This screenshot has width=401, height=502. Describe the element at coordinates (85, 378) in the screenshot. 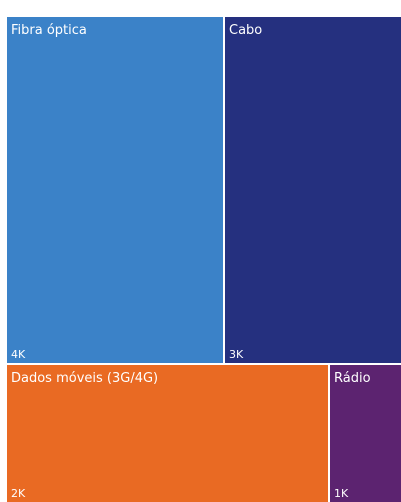

I see `tile-label: Dados móveis (3G/4G)` at that location.